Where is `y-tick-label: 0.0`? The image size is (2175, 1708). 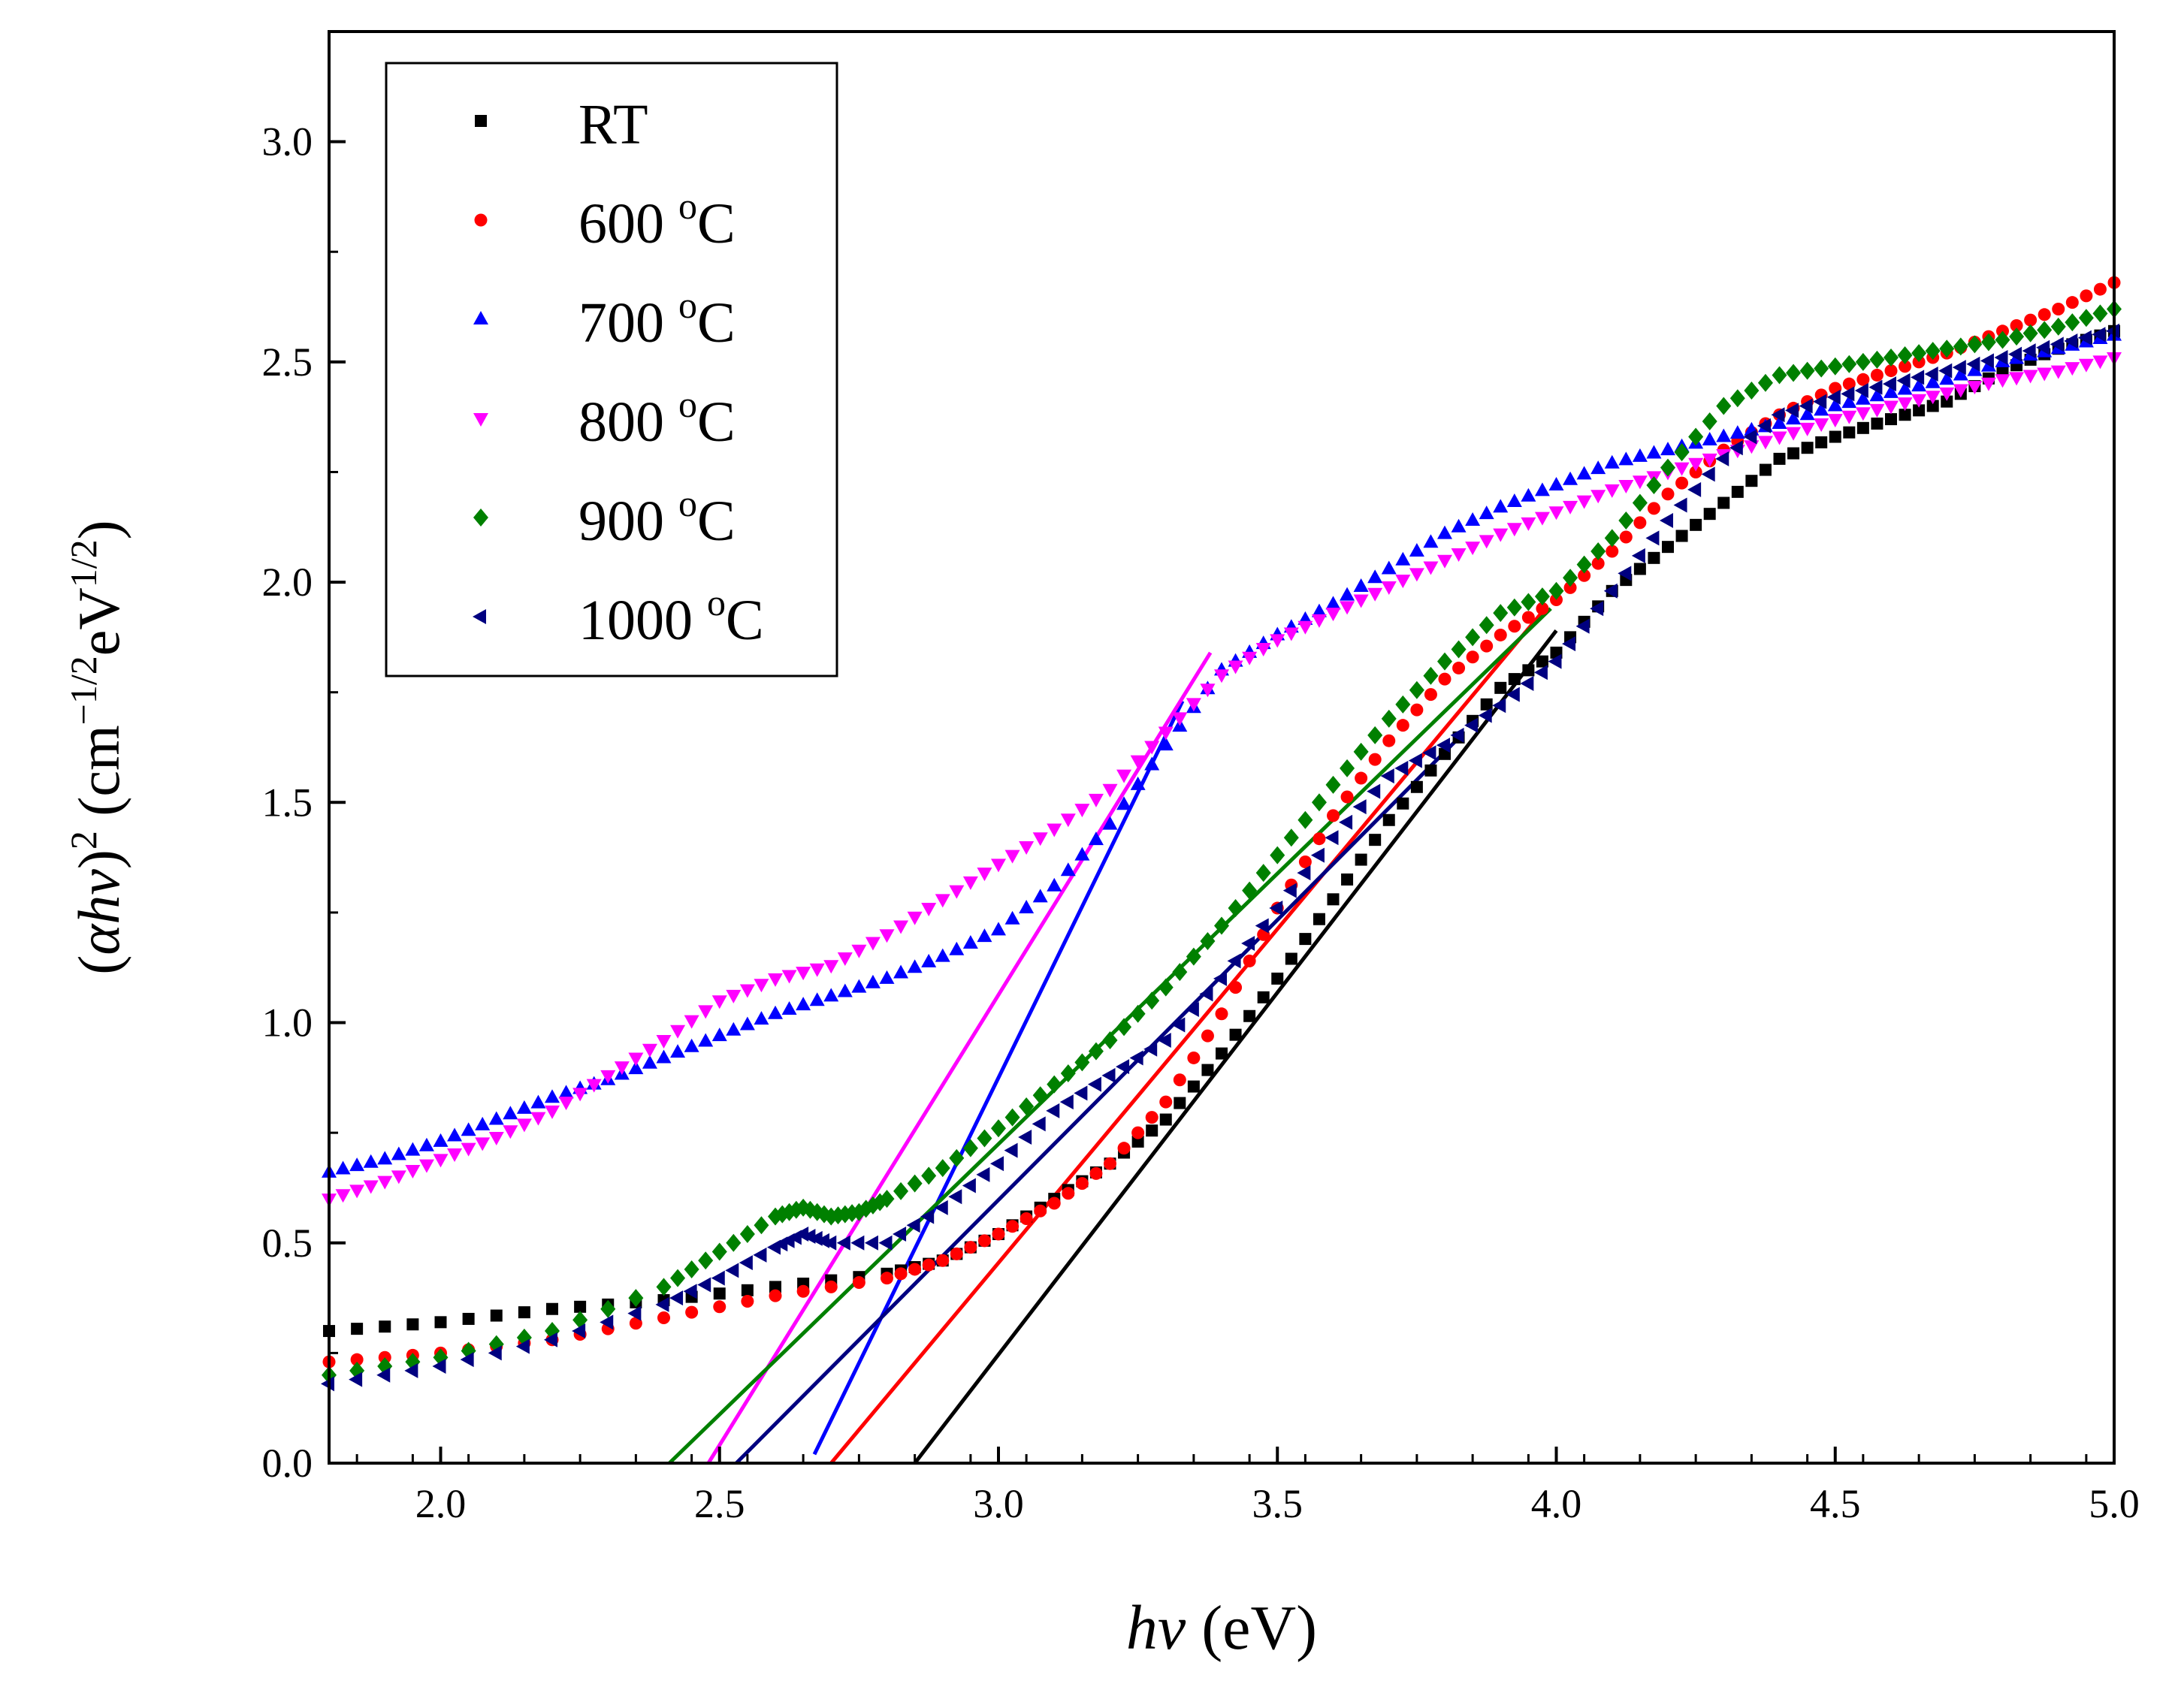 y-tick-label: 0.0 is located at coordinates (287, 1464).